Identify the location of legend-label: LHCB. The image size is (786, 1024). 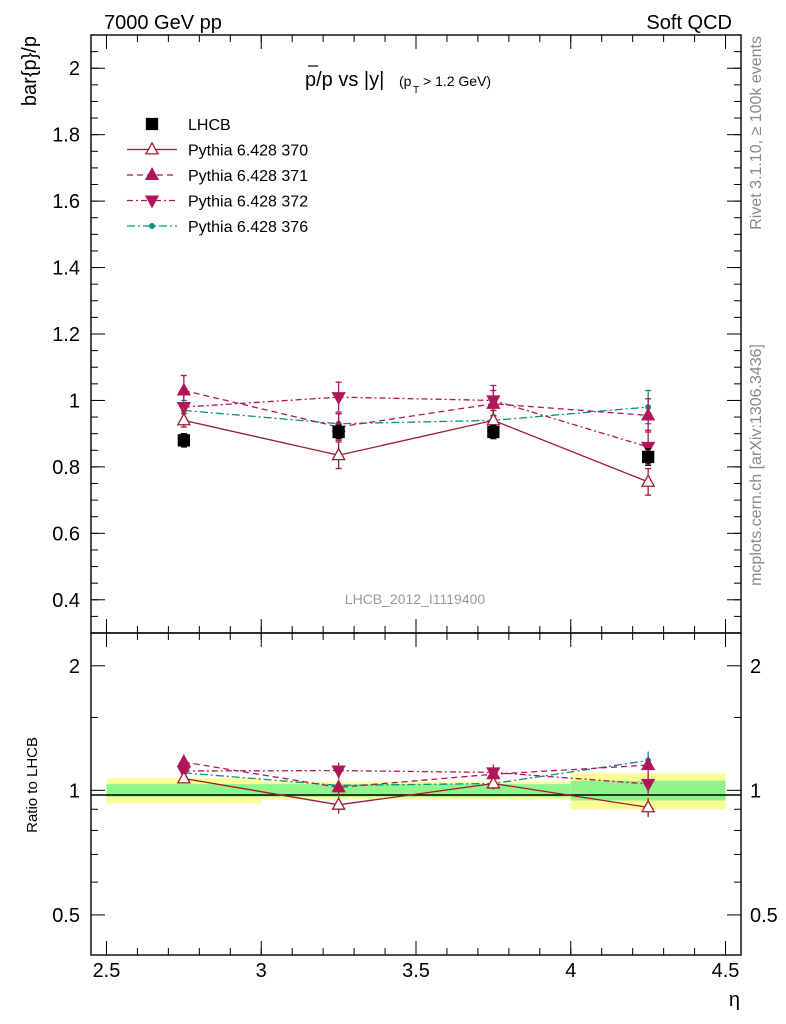
(209, 125).